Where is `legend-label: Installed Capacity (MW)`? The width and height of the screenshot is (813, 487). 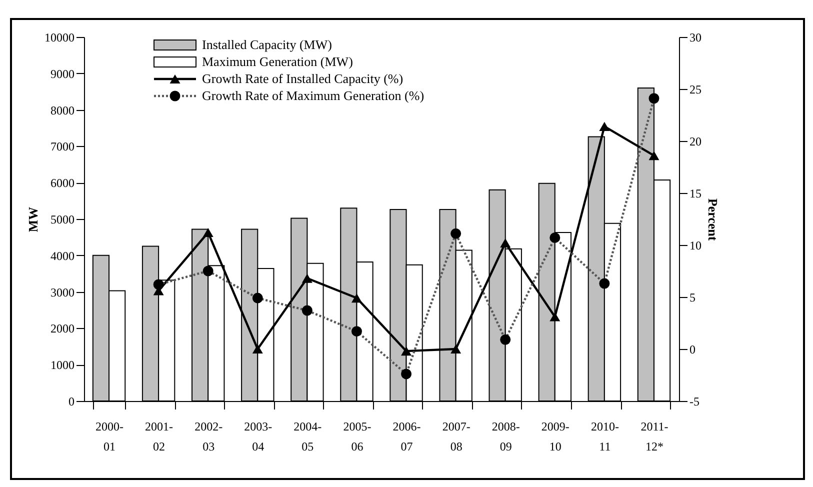
legend-label: Installed Capacity (MW) is located at coordinates (267, 44).